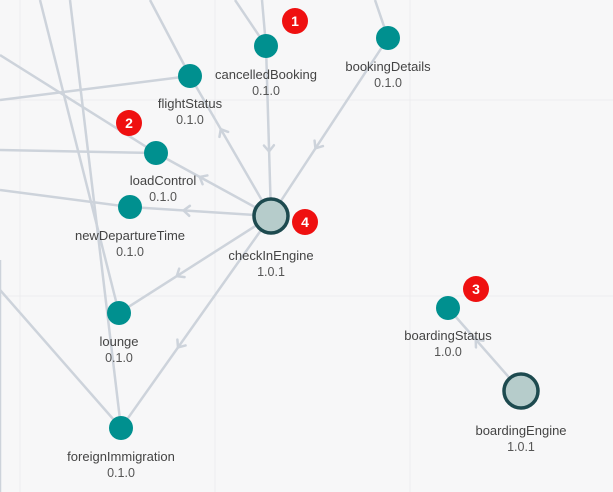  What do you see at coordinates (119, 341) in the screenshot?
I see `node-name: lounge` at bounding box center [119, 341].